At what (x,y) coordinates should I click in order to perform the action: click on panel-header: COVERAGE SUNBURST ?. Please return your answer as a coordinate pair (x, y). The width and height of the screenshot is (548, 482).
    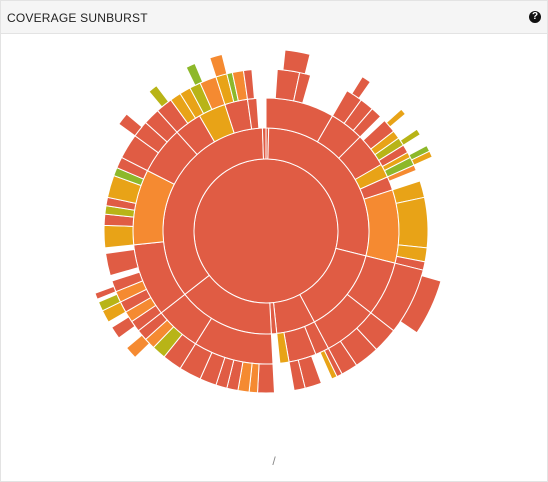
    Looking at the image, I should click on (274, 17).